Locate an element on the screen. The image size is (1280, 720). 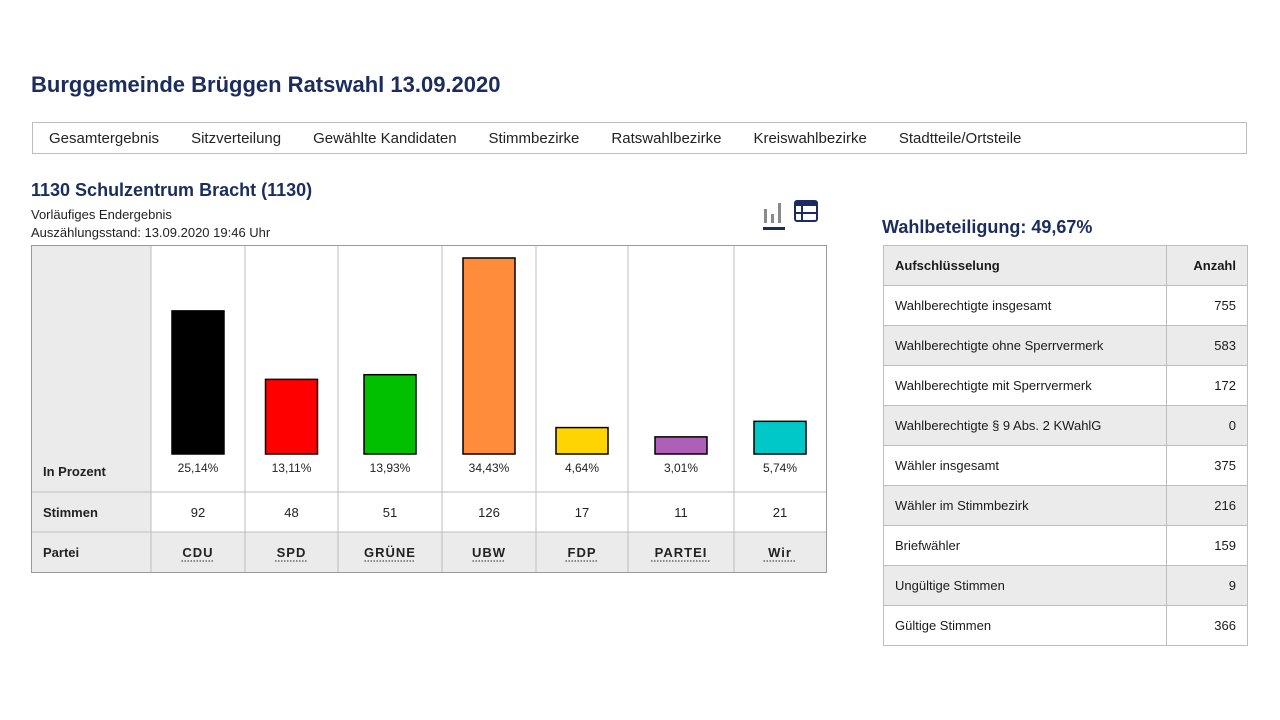
bar-grüne is located at coordinates (390, 414).